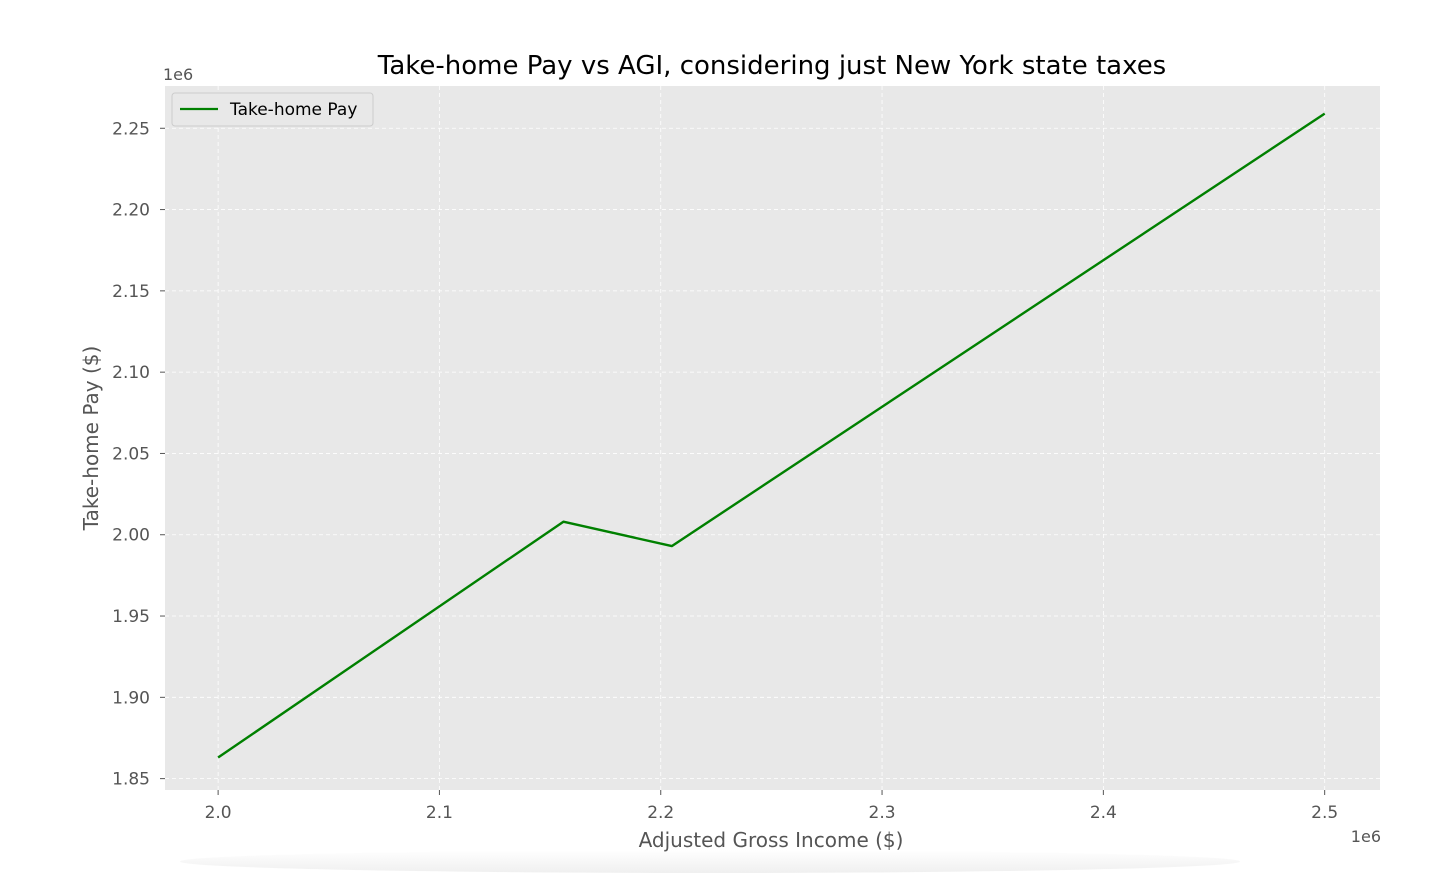  I want to click on y-tick-label: 1.90, so click(131, 698).